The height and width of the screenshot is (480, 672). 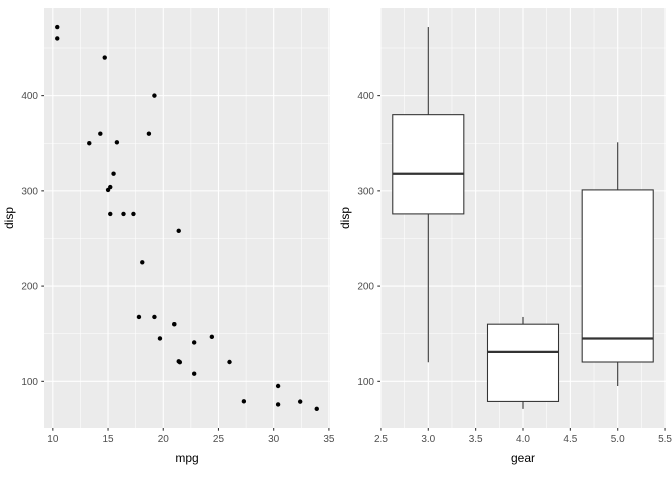 I want to click on x-tick-label: 35, so click(x=329, y=439).